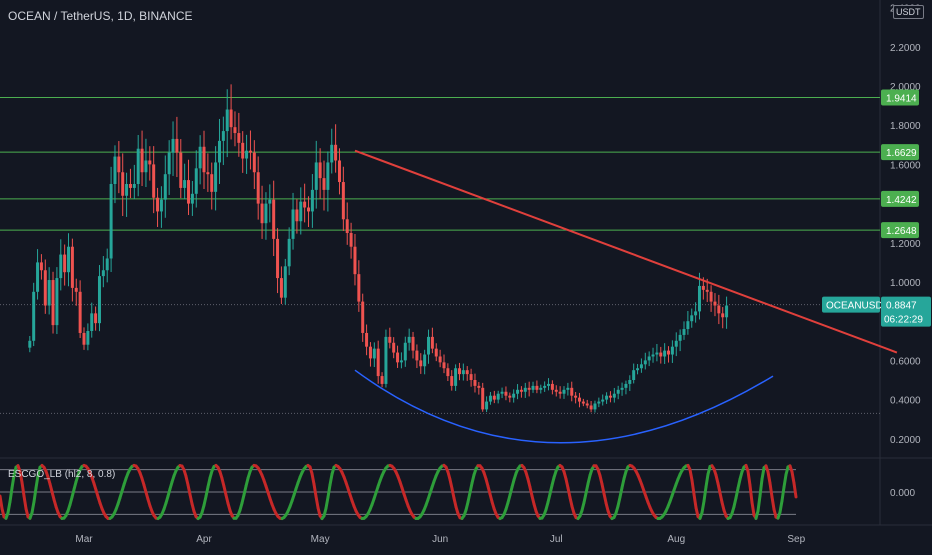 This screenshot has width=932, height=555. Describe the element at coordinates (204, 539) in the screenshot. I see `time-axis-tick-label: Apr` at that location.